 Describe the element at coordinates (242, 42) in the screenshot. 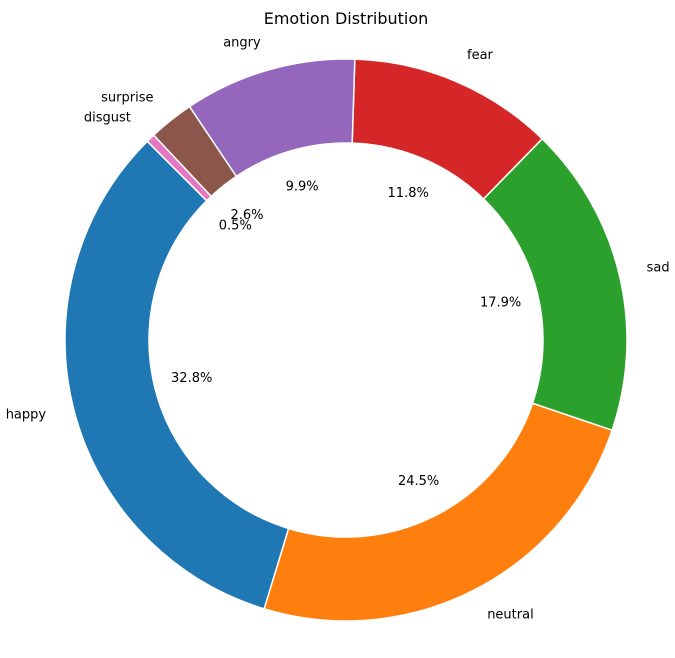

I see `slice-label-angry: angry` at that location.